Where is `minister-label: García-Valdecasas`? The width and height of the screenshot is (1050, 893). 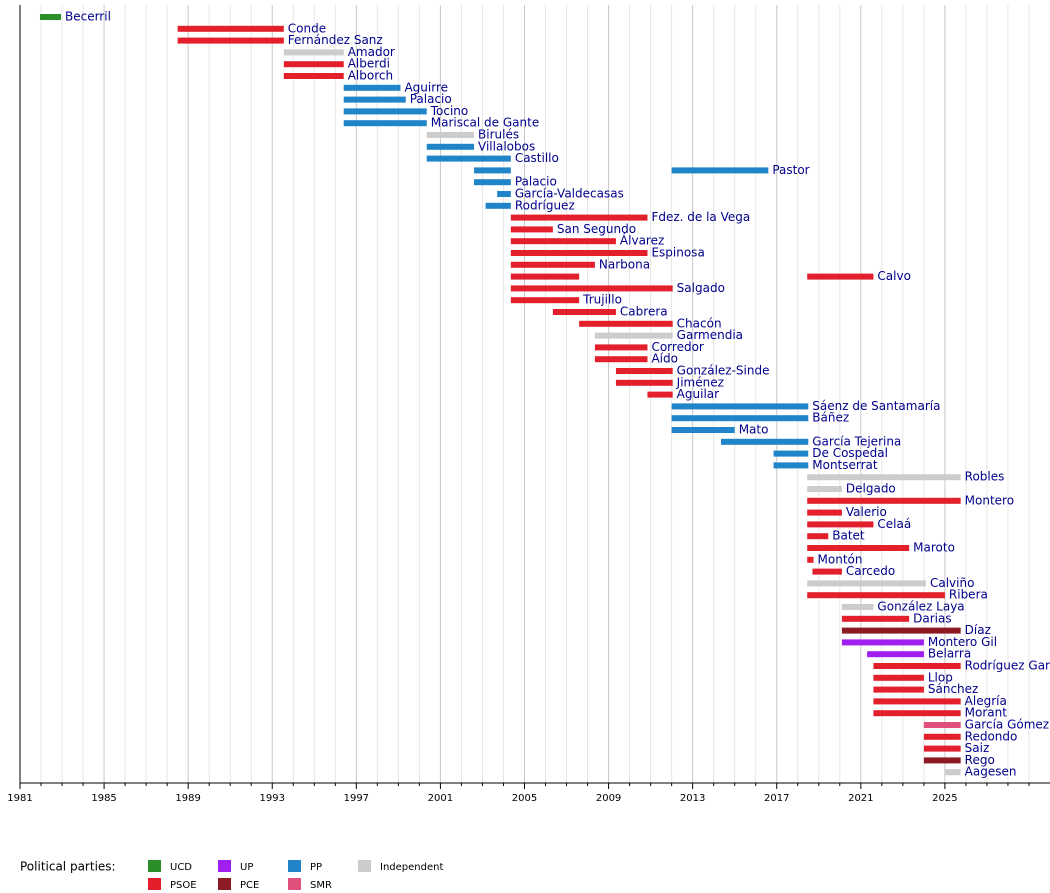
minister-label: García-Valdecasas is located at coordinates (569, 194).